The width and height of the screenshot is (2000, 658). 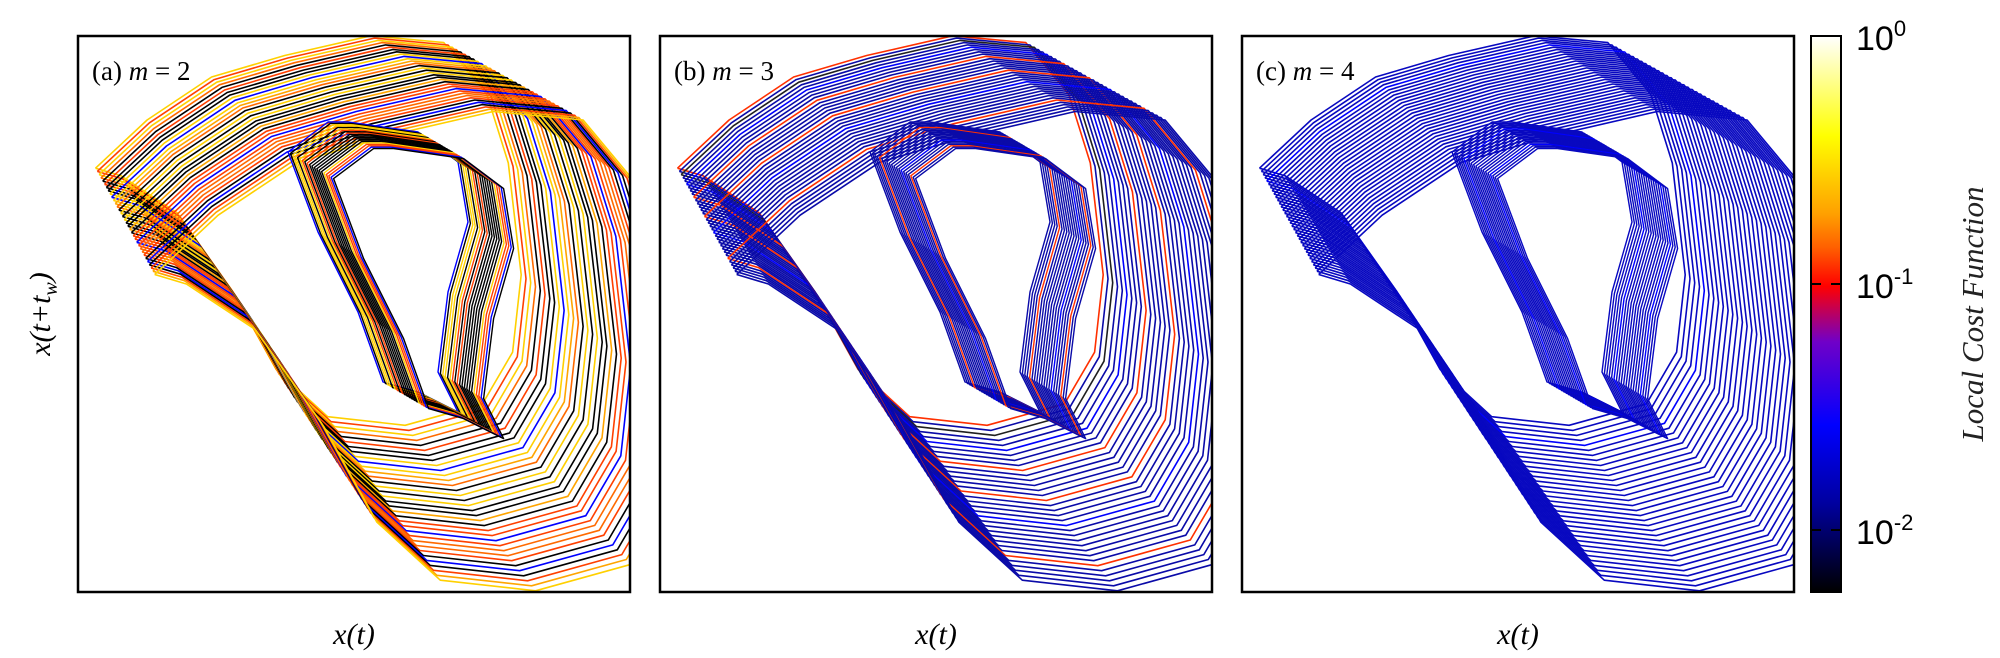 What do you see at coordinates (1881, 37) in the screenshot?
I see `colorbar-tick-label-0: 10⁰` at bounding box center [1881, 37].